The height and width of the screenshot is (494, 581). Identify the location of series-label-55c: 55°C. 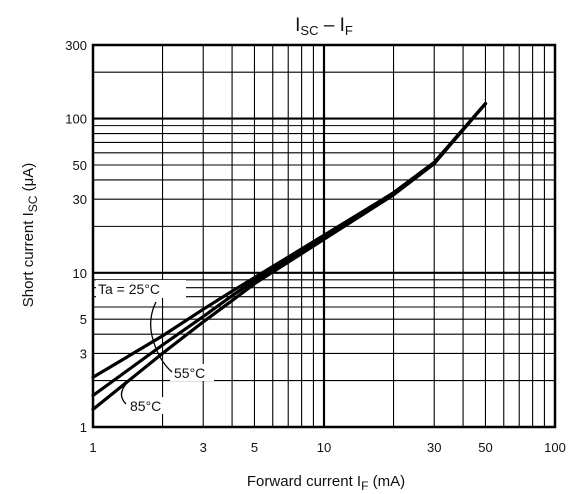
(189, 373).